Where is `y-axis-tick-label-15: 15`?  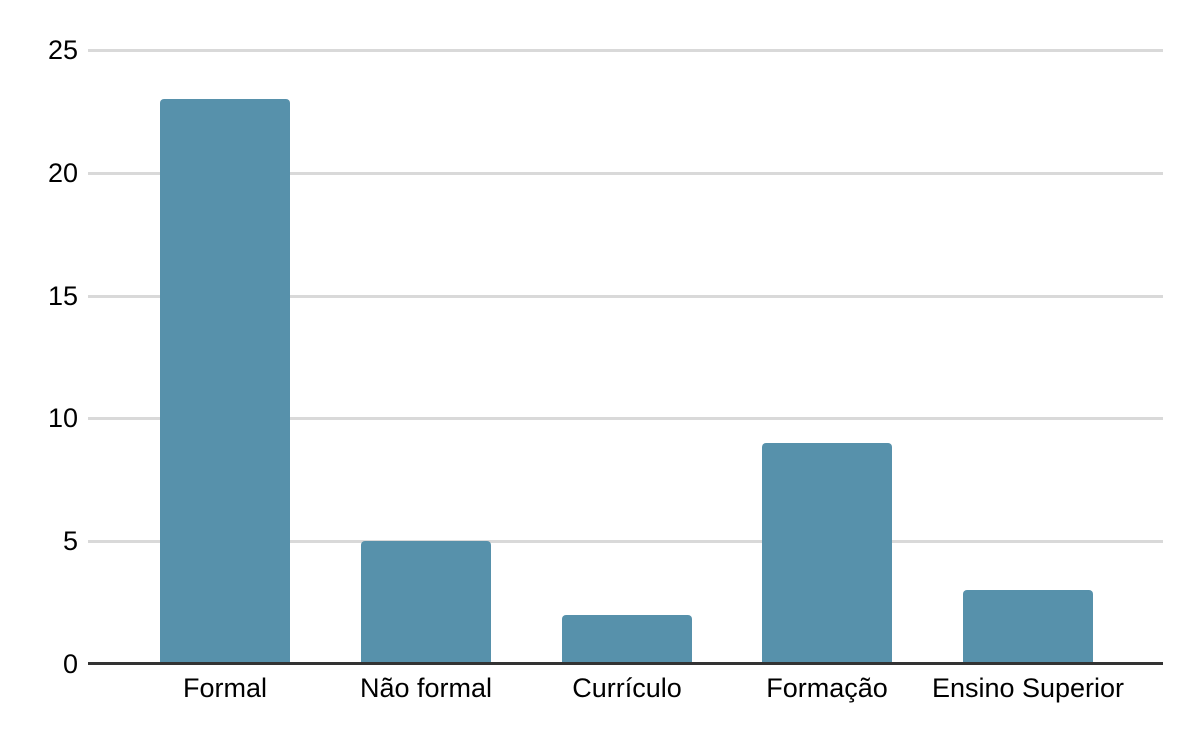 y-axis-tick-label-15: 15 is located at coordinates (62, 296).